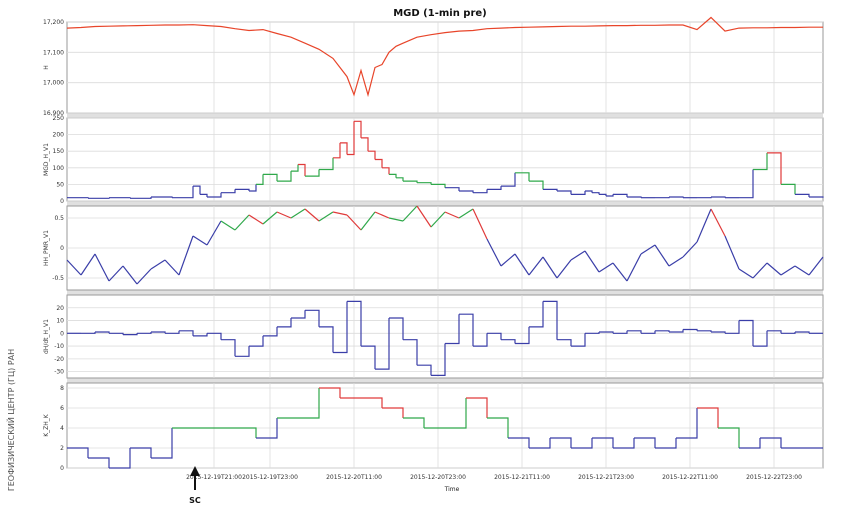  What do you see at coordinates (59, 346) in the screenshot?
I see `y-tick-label: -10` at bounding box center [59, 346].